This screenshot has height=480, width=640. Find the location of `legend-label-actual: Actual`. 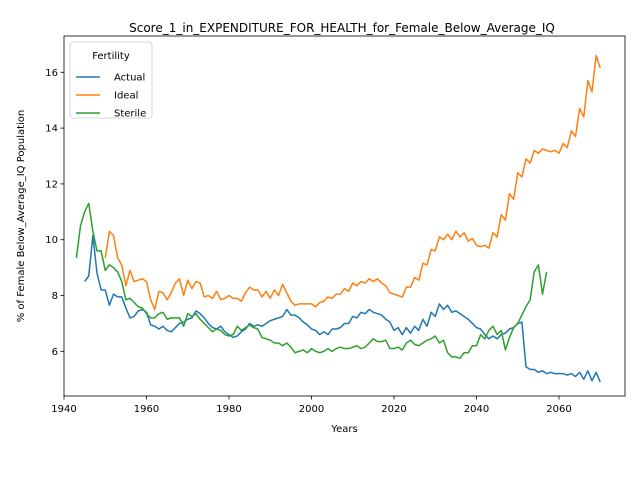

legend-label-actual: Actual is located at coordinates (129, 78).